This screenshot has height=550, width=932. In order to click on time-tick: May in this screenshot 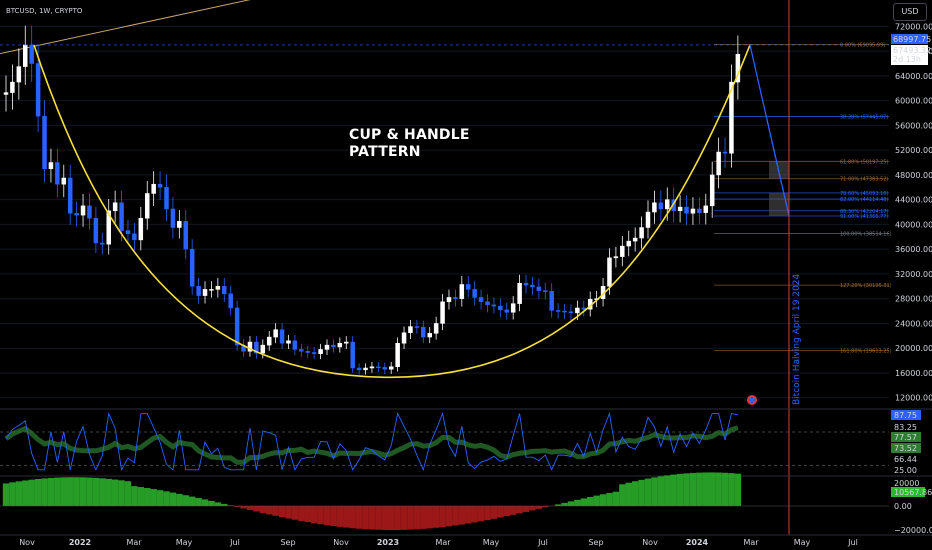, I will do `click(802, 542)`.